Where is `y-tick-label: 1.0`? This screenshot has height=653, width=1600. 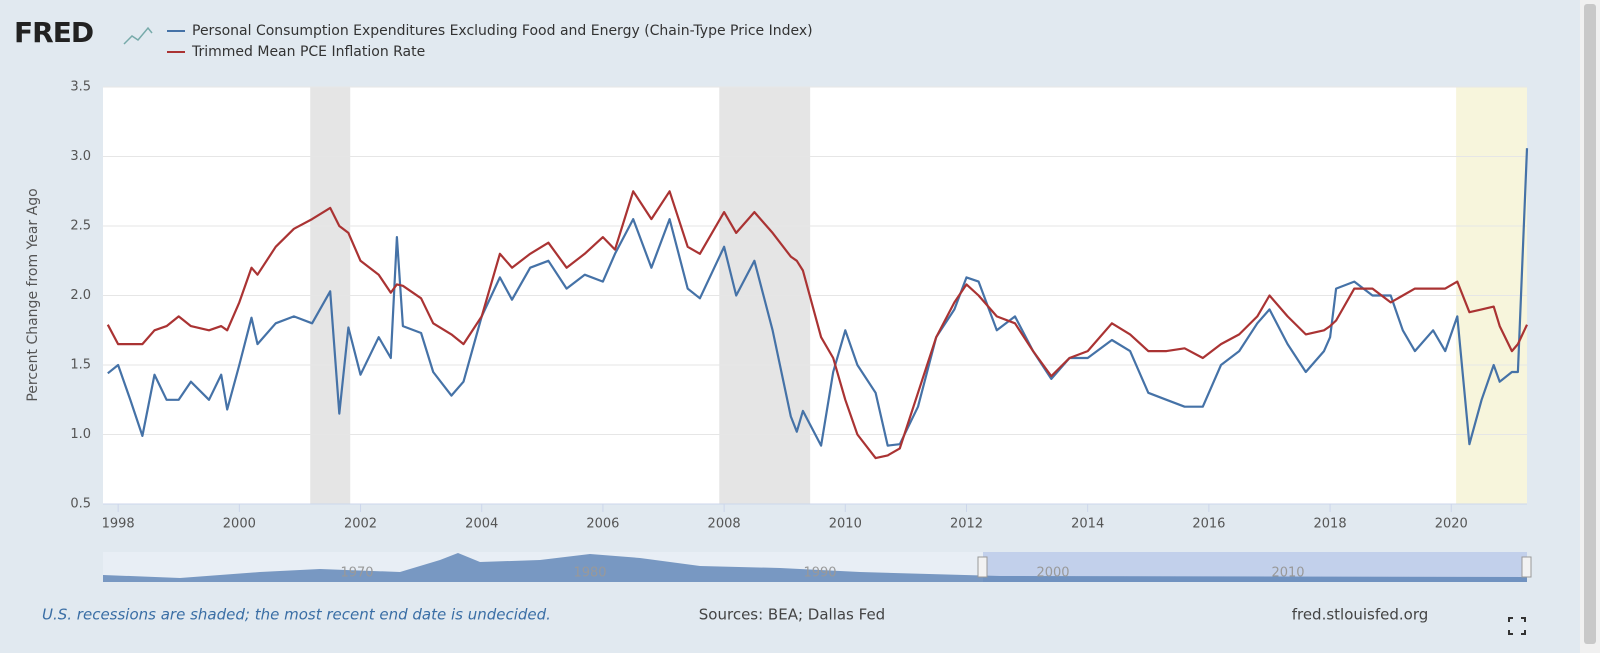
y-tick-label: 1.0 is located at coordinates (80, 434).